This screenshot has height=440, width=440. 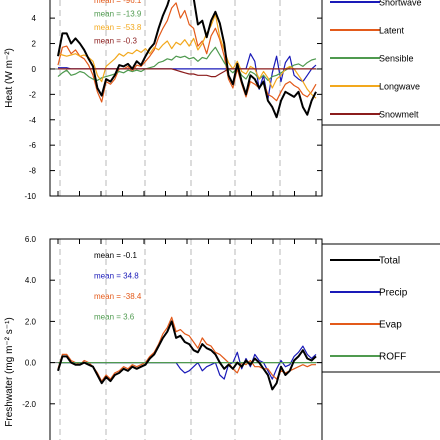 I want to click on heat-y-axis-label: Heat (W m⁻²), so click(x=9, y=78).